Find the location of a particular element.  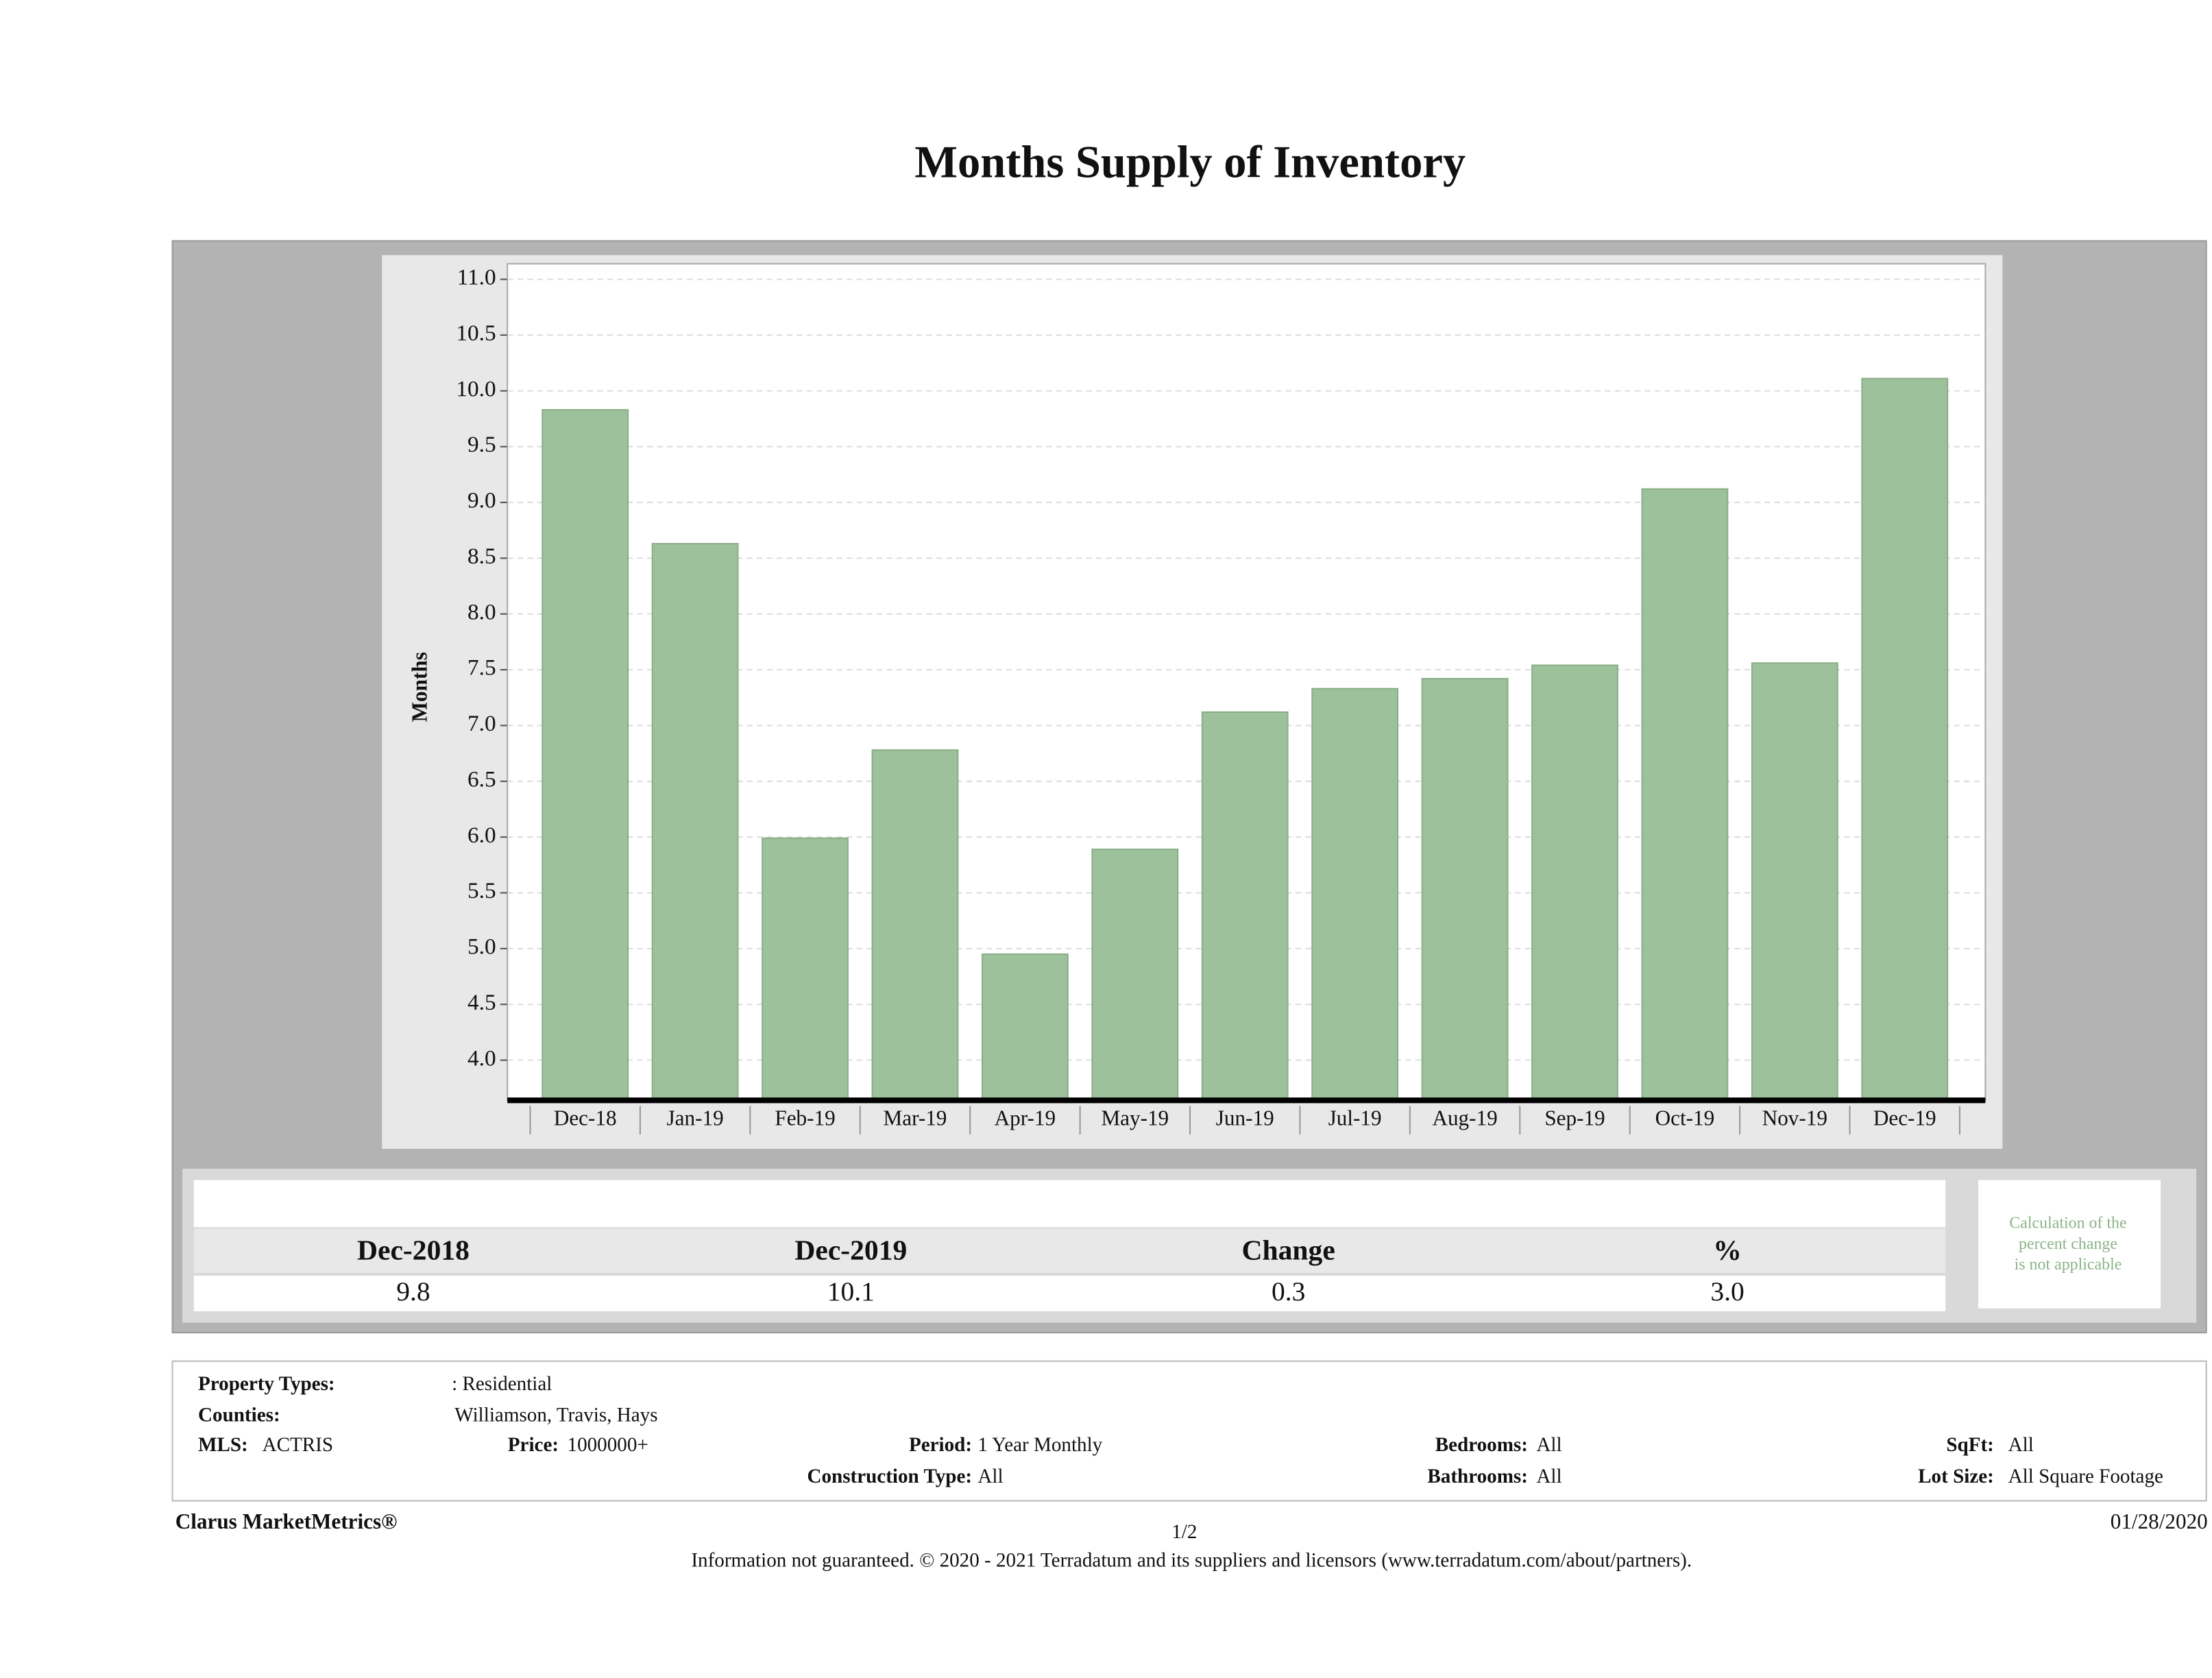

summary-note: Calculation of the is located at coordinates (2067, 1223).